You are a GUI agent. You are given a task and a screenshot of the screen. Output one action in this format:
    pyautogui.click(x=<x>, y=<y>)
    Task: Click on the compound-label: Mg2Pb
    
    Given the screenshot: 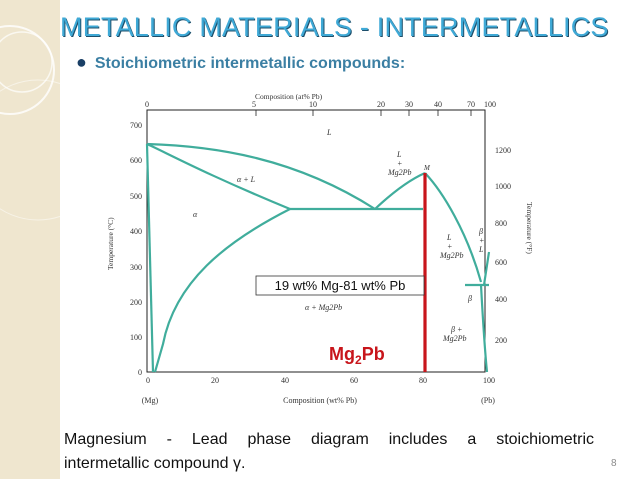 What is the action you would take?
    pyautogui.click(x=357, y=355)
    